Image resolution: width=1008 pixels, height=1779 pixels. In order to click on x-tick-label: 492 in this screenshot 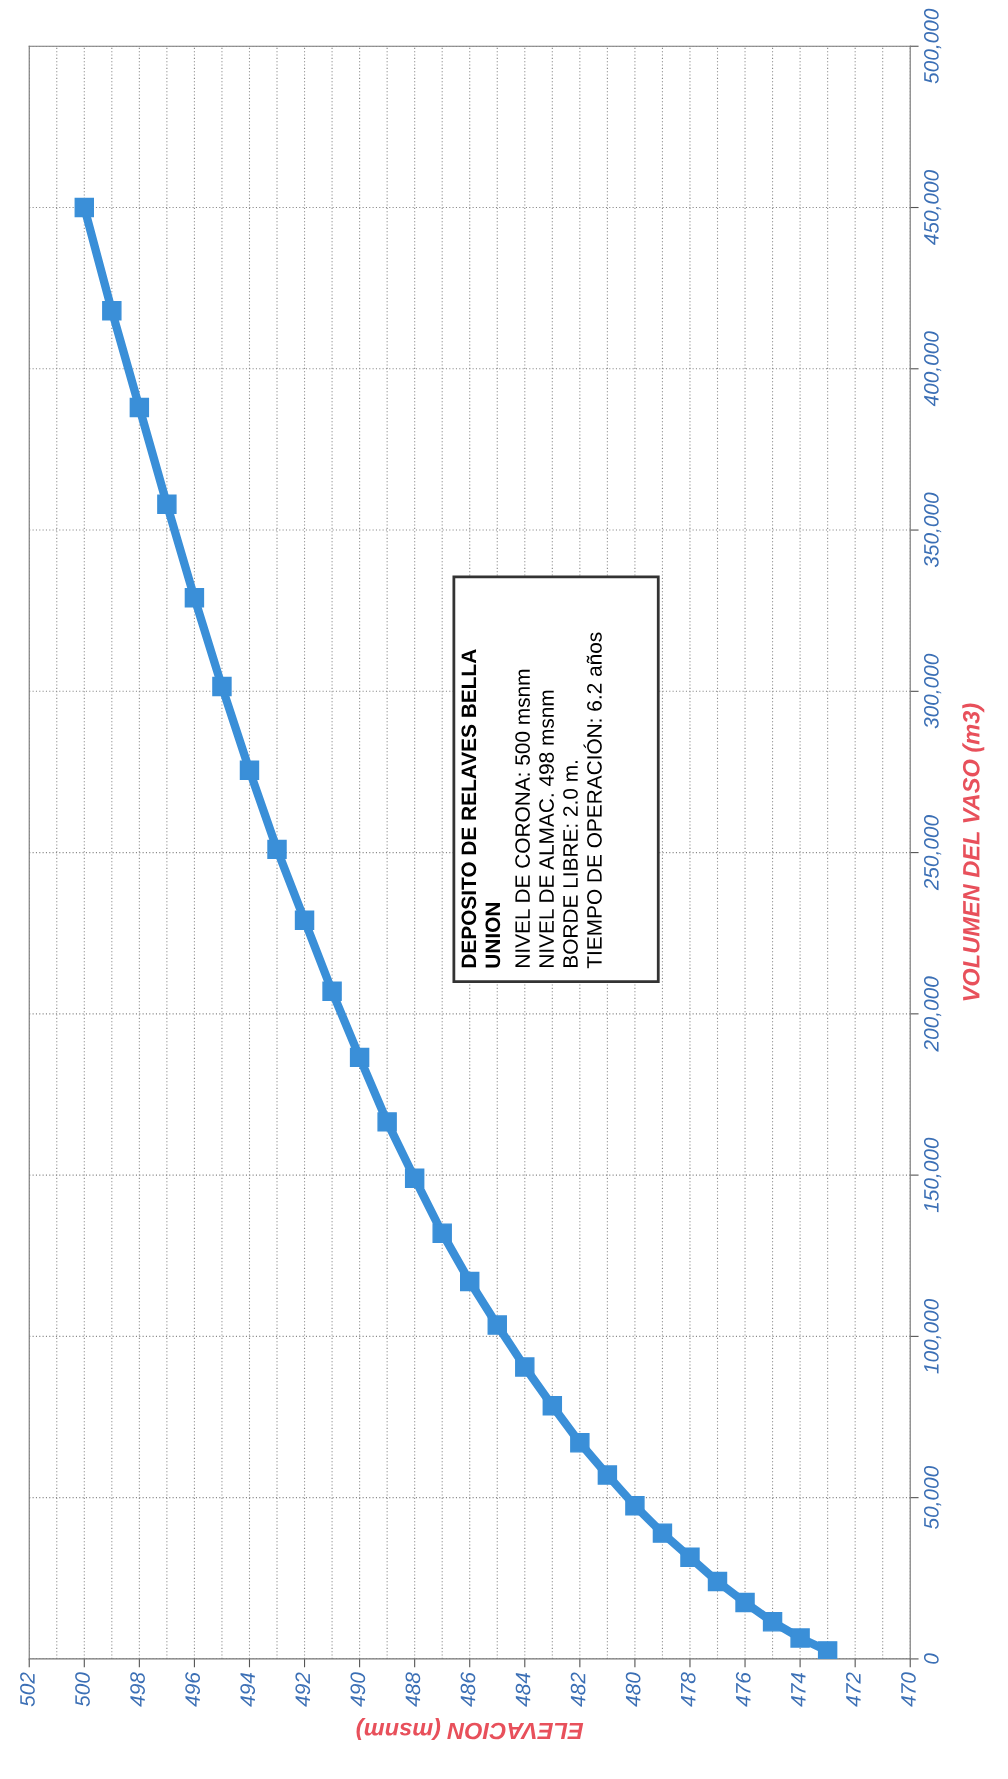, I will do `click(303, 1689)`.